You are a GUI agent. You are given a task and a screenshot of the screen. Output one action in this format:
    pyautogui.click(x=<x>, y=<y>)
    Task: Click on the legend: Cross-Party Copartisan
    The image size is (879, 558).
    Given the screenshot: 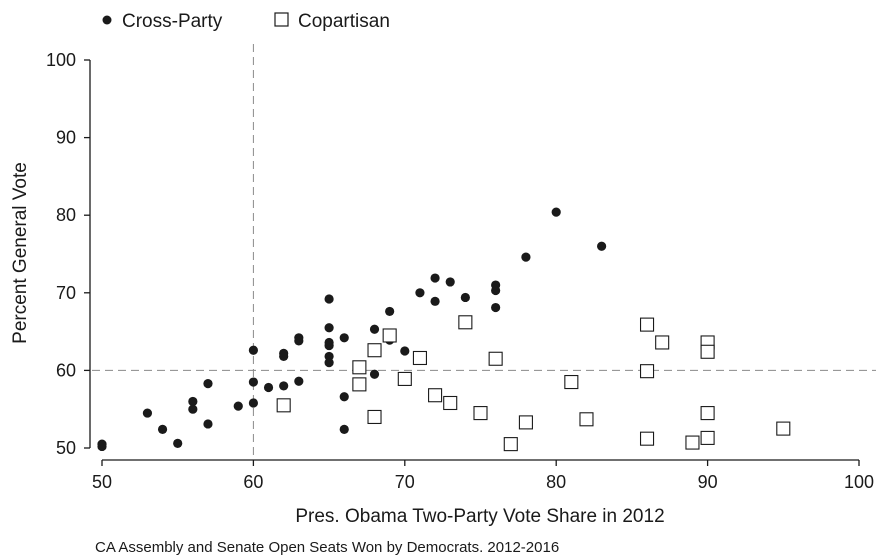 What is the action you would take?
    pyautogui.click(x=246, y=21)
    